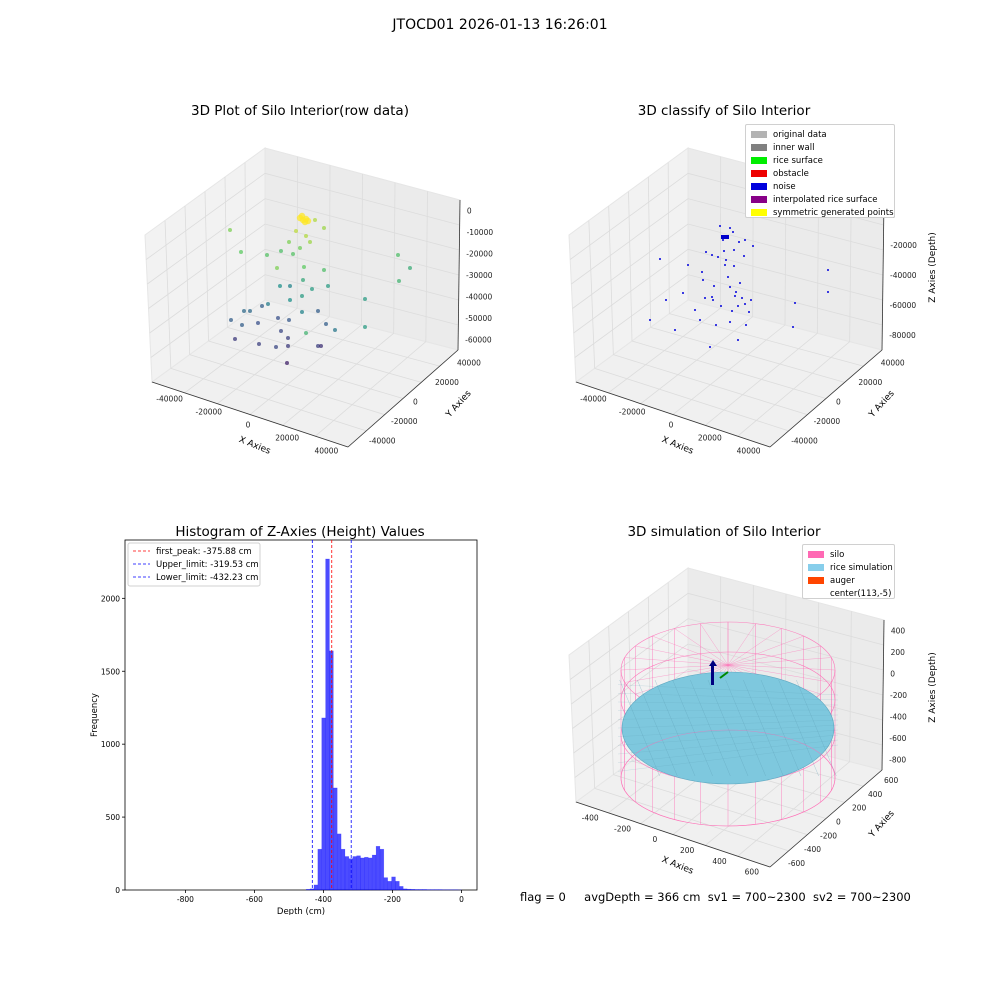  Describe the element at coordinates (897, 759) in the screenshot. I see `z-tick-label: -800` at that location.